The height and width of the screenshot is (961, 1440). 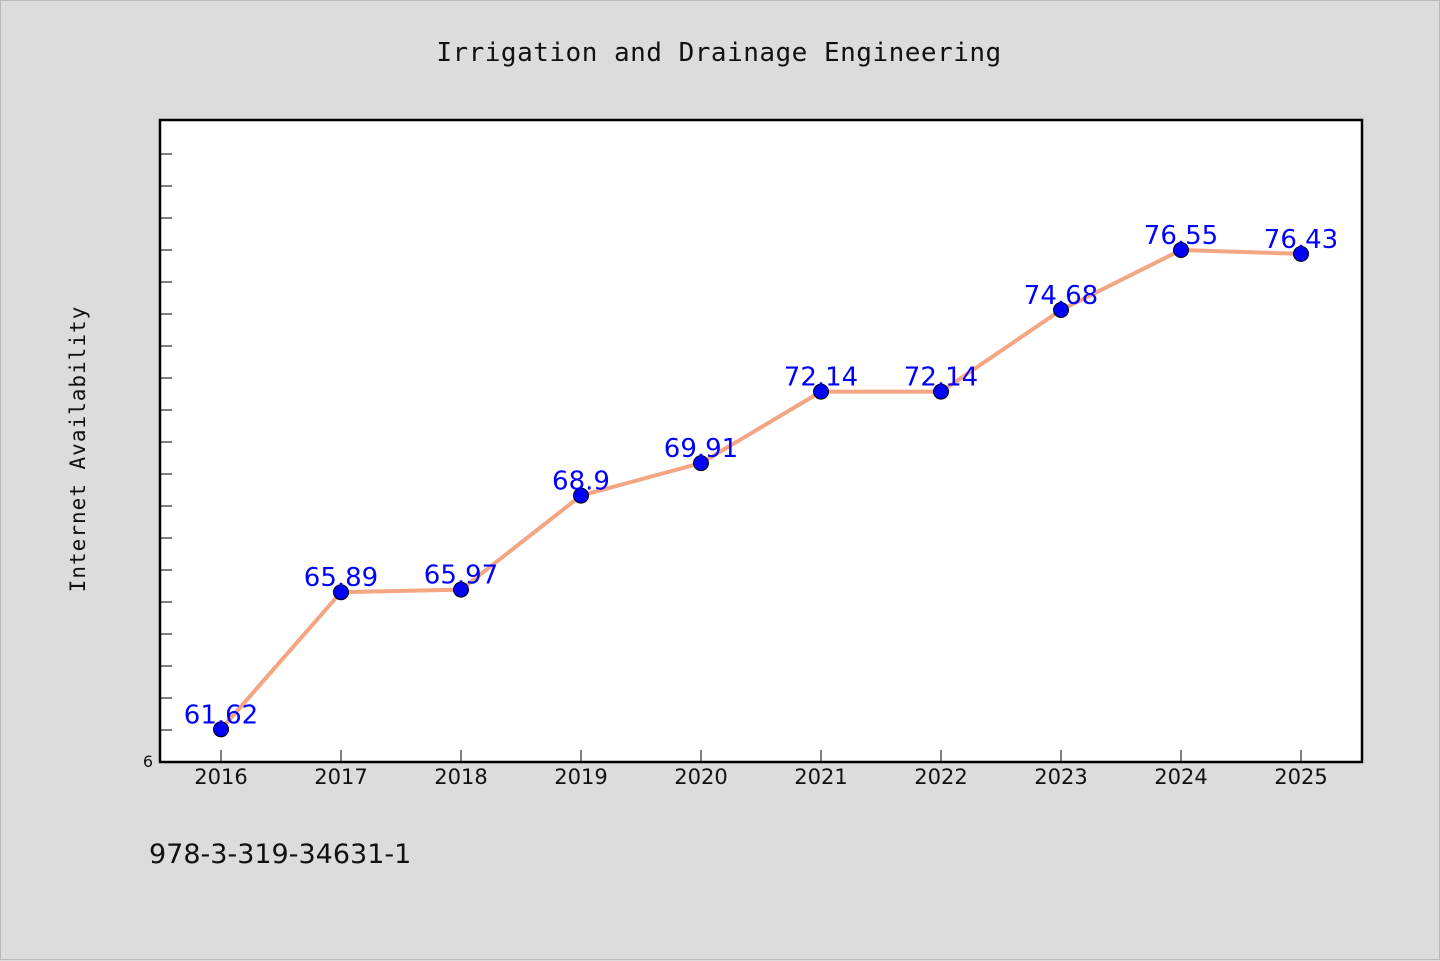 I want to click on x-axis-ticks: 2016 2017 2018 2019 2020 2021 2022 2023 2024 2025, so click(x=761, y=769).